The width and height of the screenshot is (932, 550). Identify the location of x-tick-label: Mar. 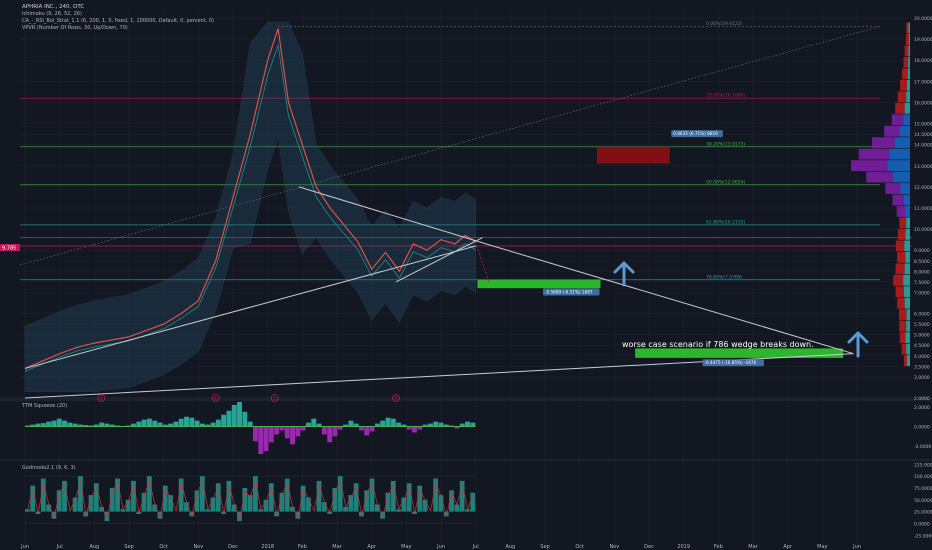
(753, 547).